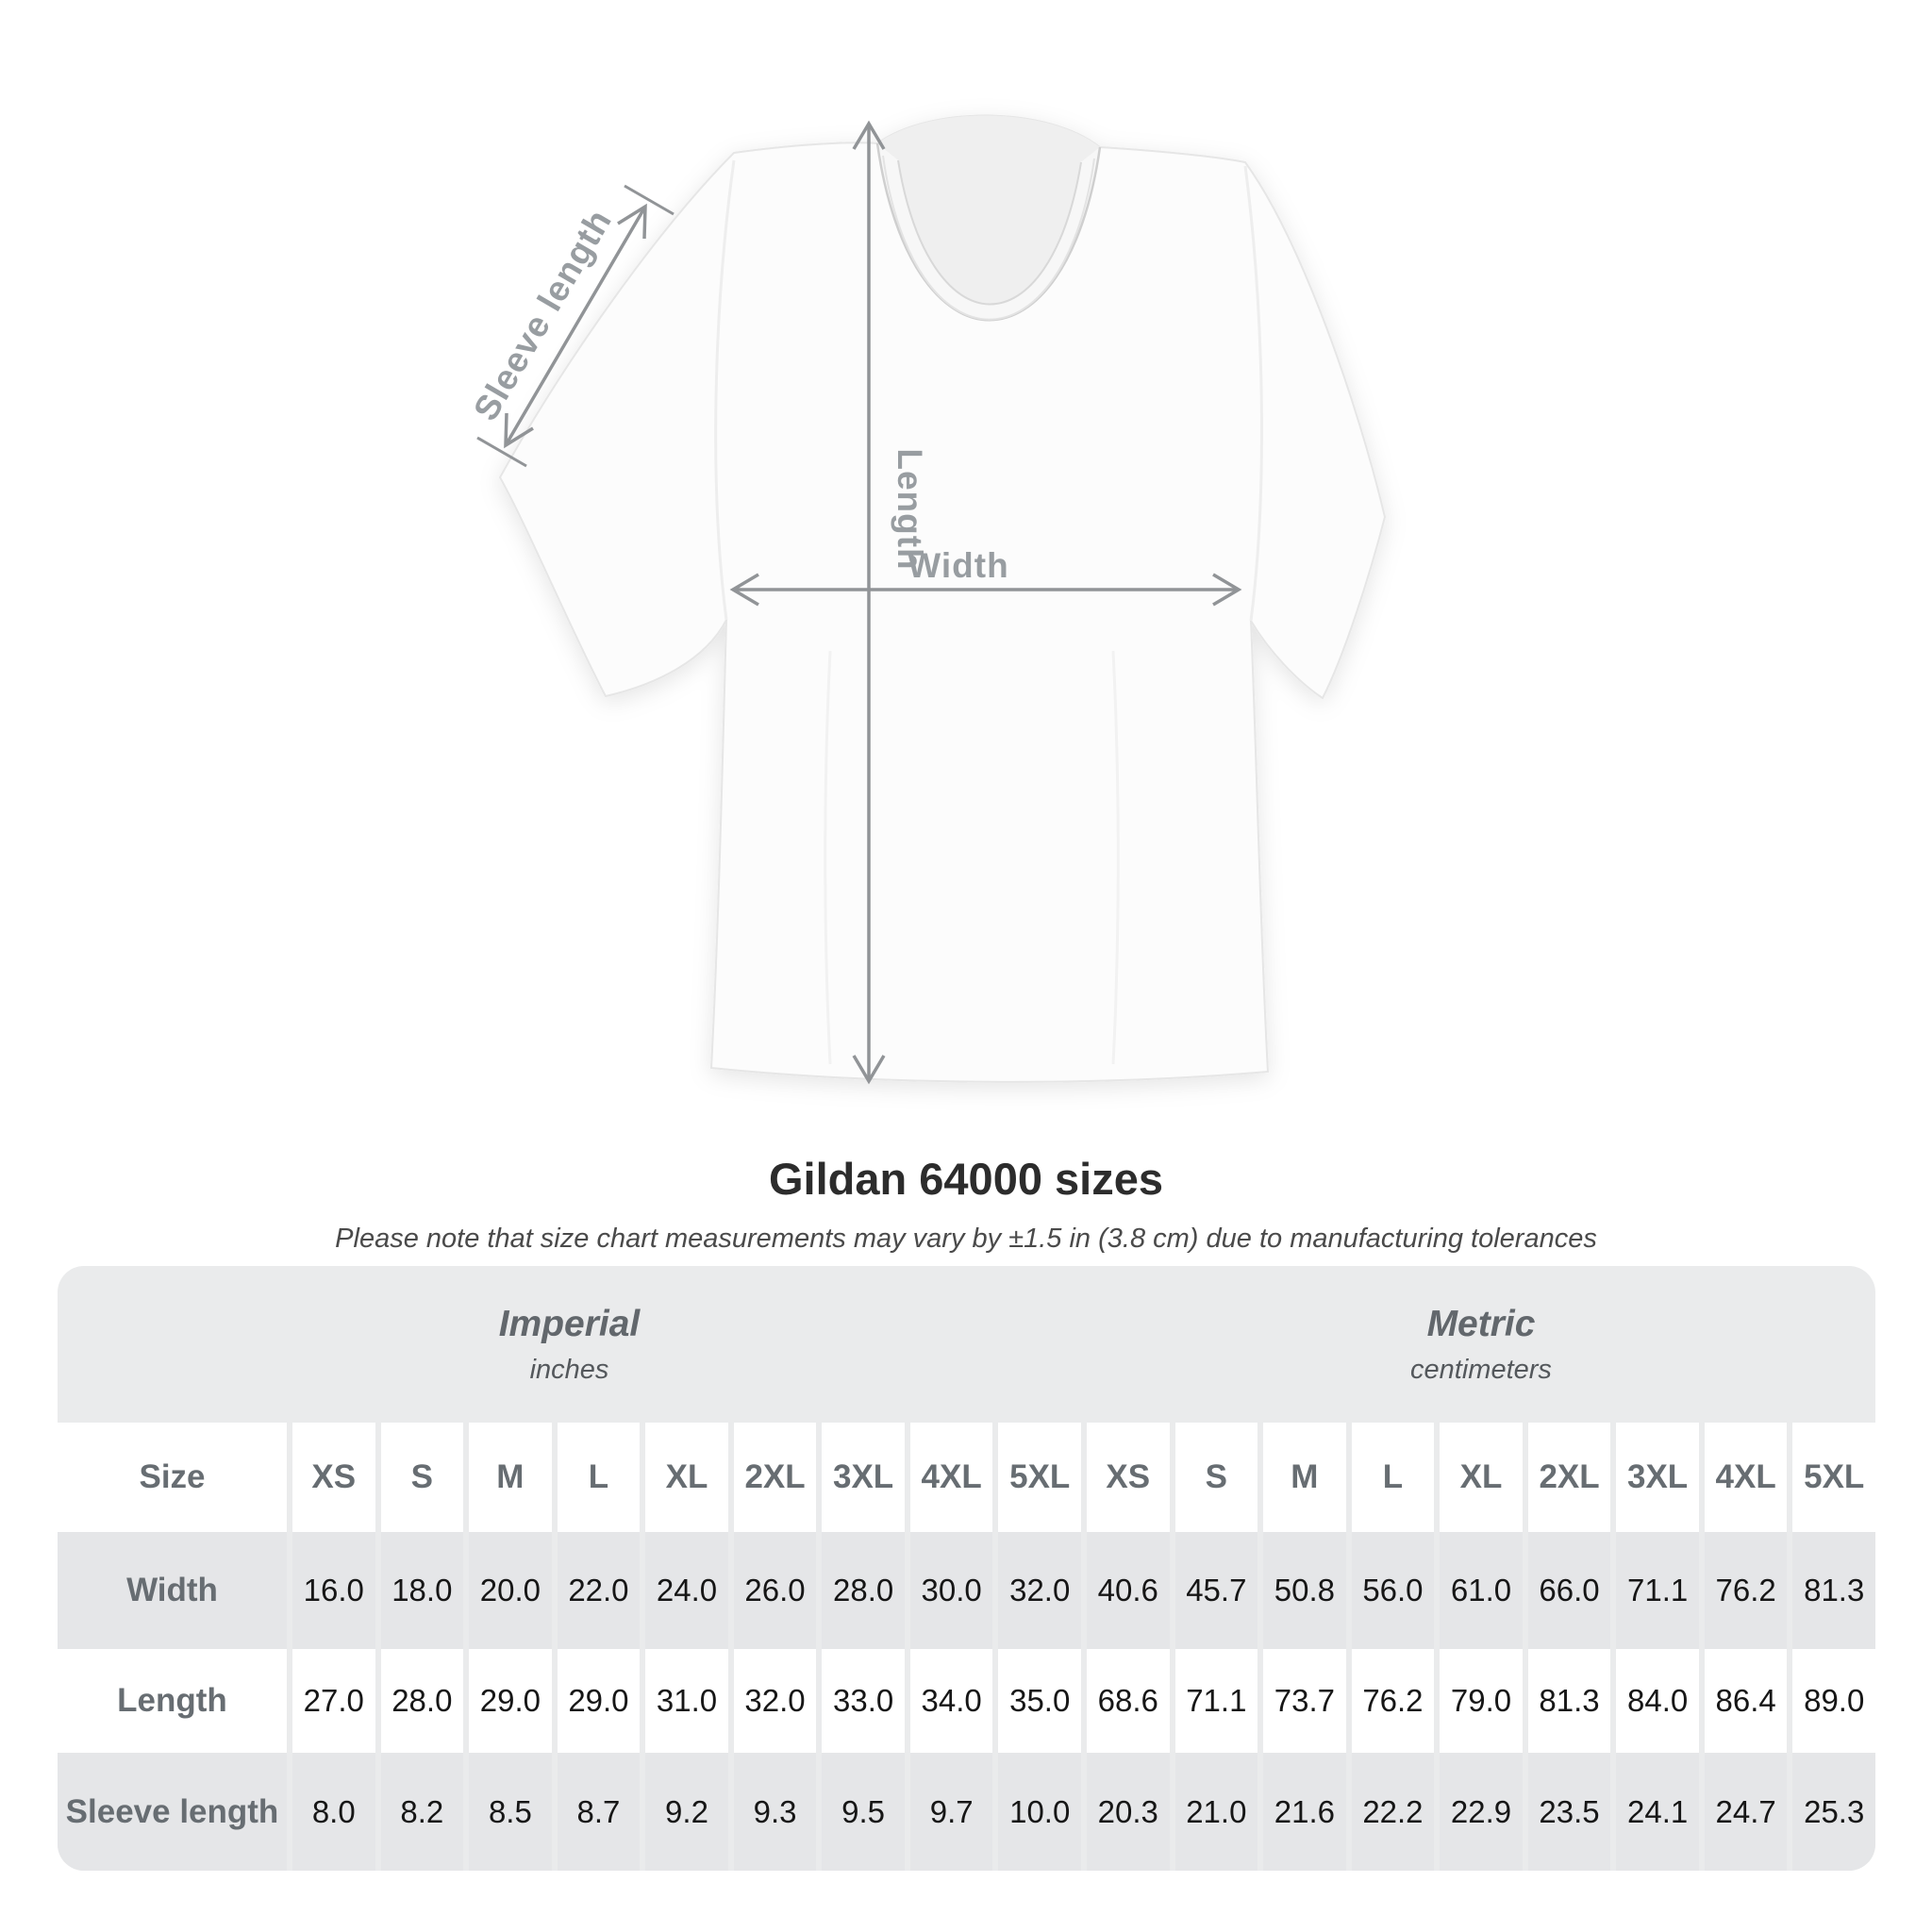 Image resolution: width=1932 pixels, height=1932 pixels. I want to click on cell: 86.4, so click(1746, 1701).